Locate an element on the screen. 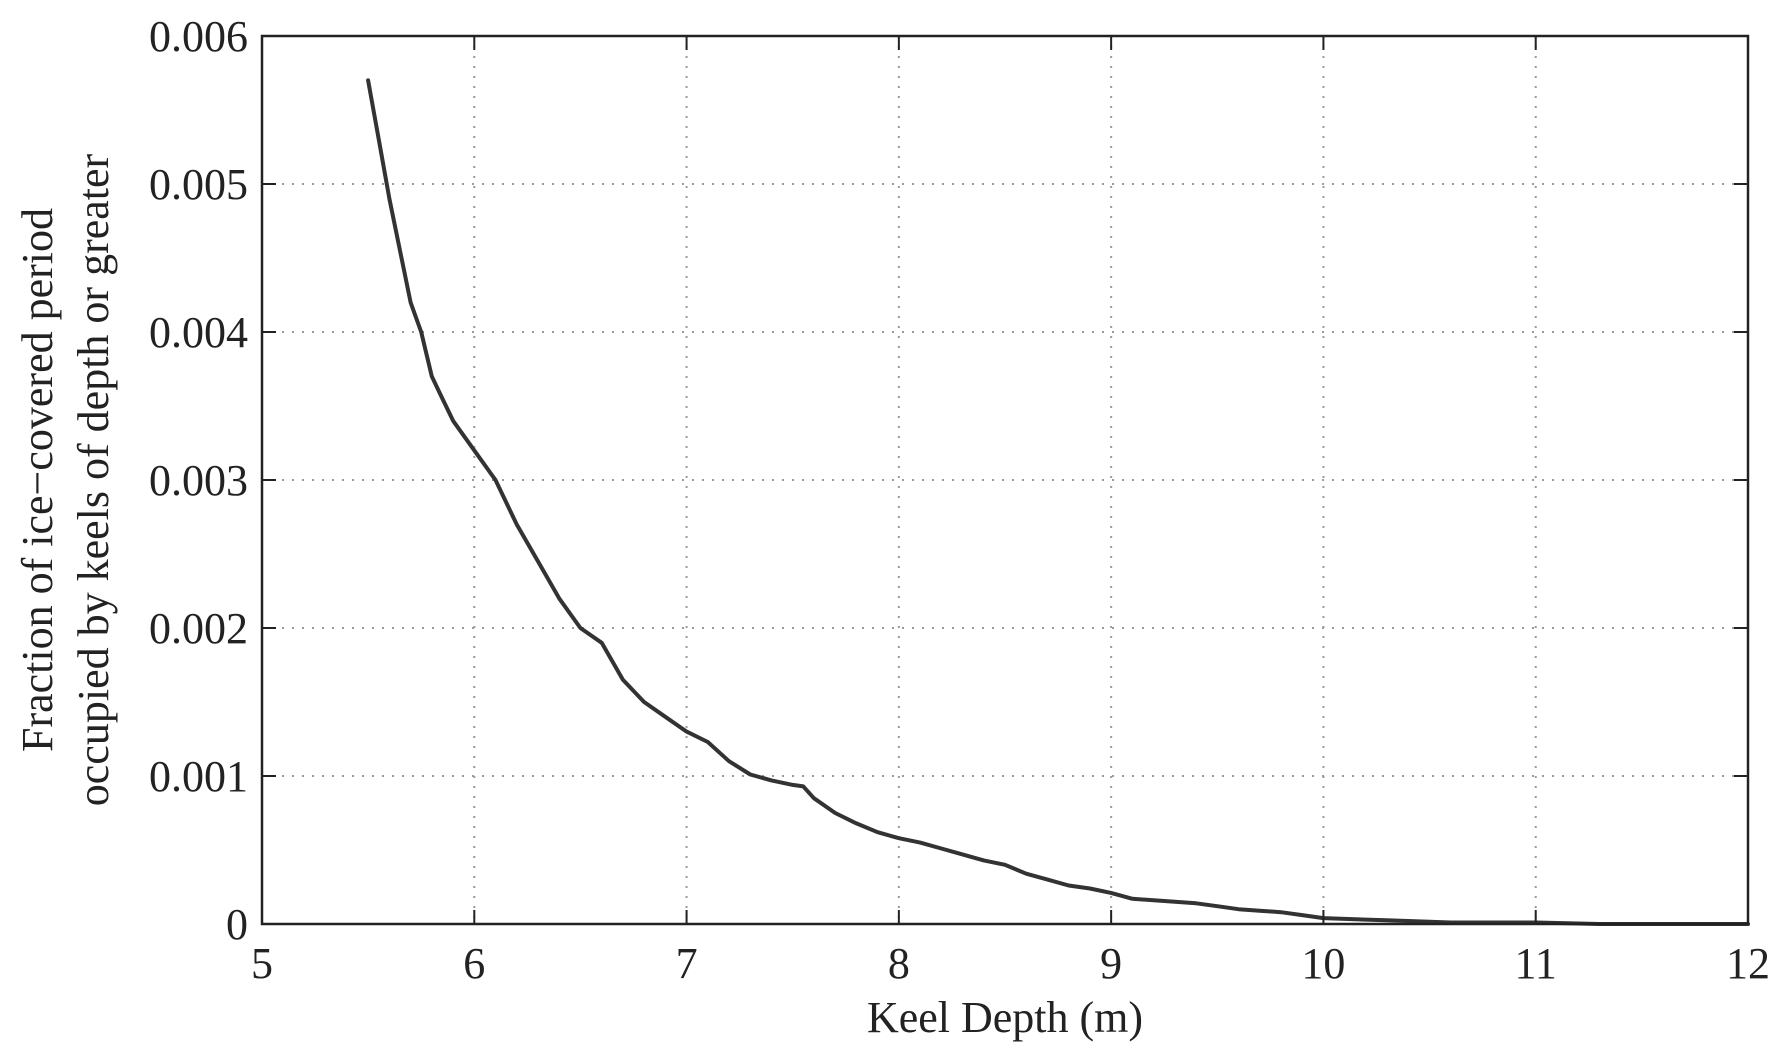 The height and width of the screenshot is (1049, 1779). y-axis-label-line-2: occupied by keels of depth or greater is located at coordinates (93, 479).